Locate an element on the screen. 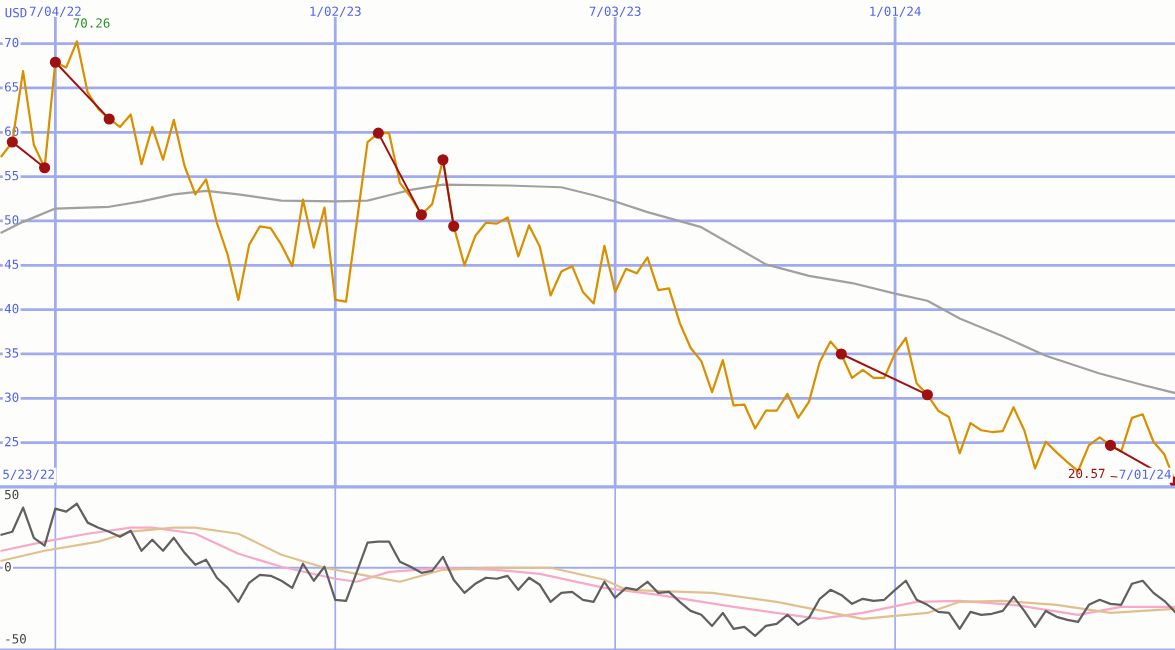 The width and height of the screenshot is (1175, 650). y-tick-label: 30 is located at coordinates (12, 397).